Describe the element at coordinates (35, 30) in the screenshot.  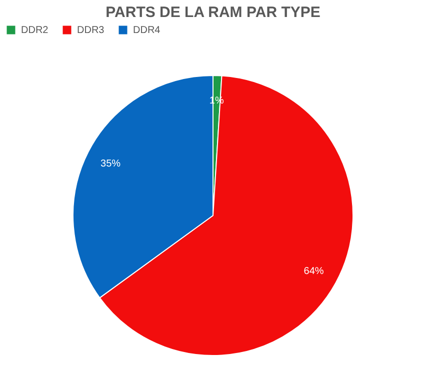
I see `legend-label: DDR2` at that location.